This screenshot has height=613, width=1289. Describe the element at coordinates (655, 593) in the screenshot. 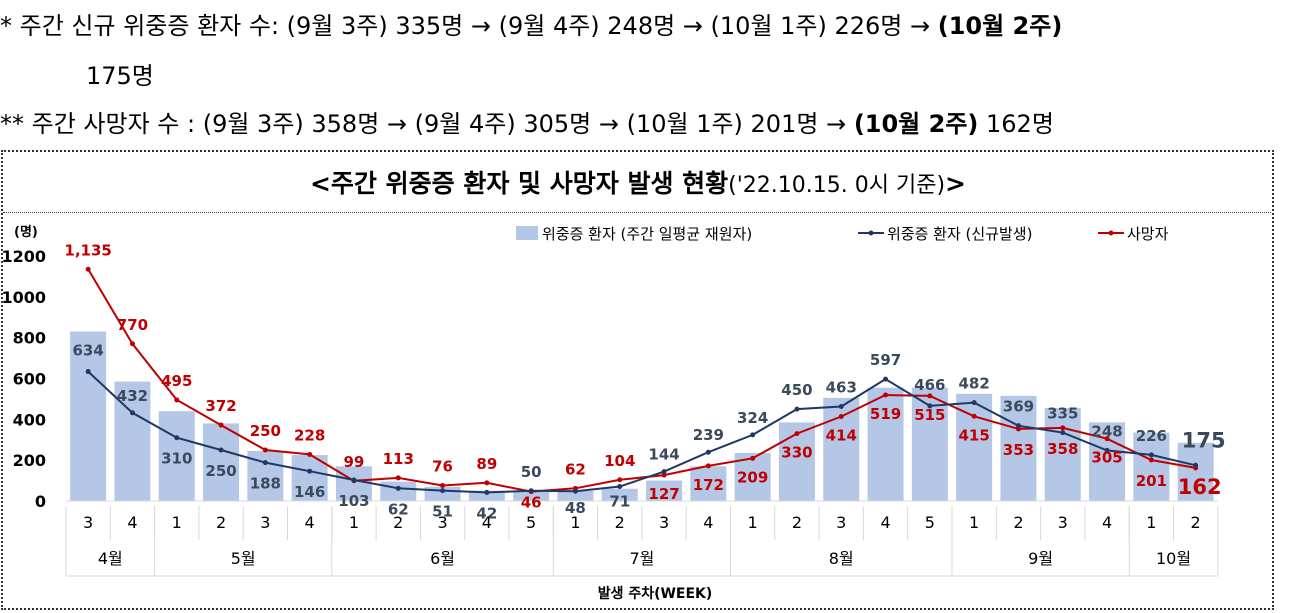

I see `x-axis-title: 발생 주차(WEEK)` at that location.